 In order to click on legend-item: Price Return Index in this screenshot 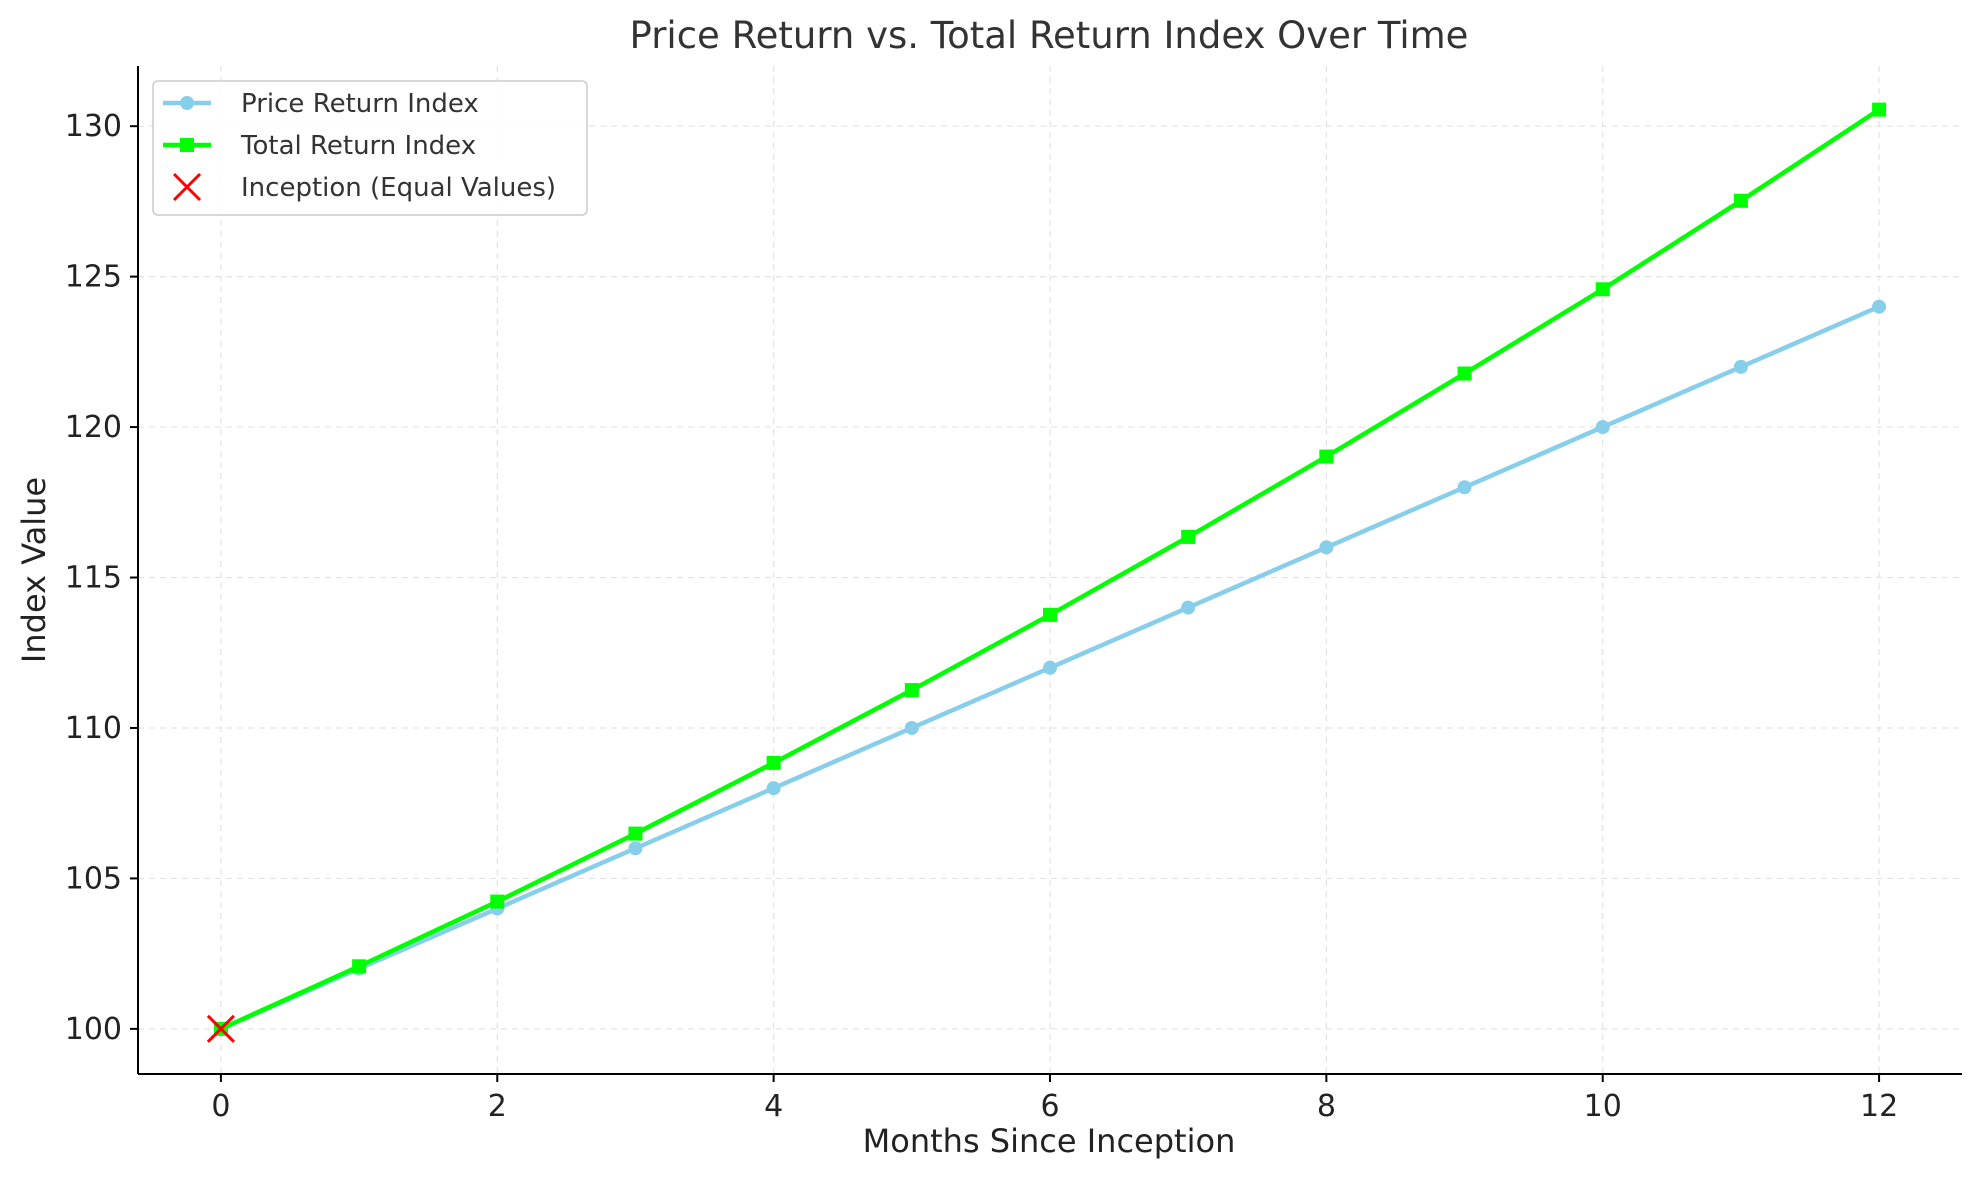, I will do `click(321, 104)`.